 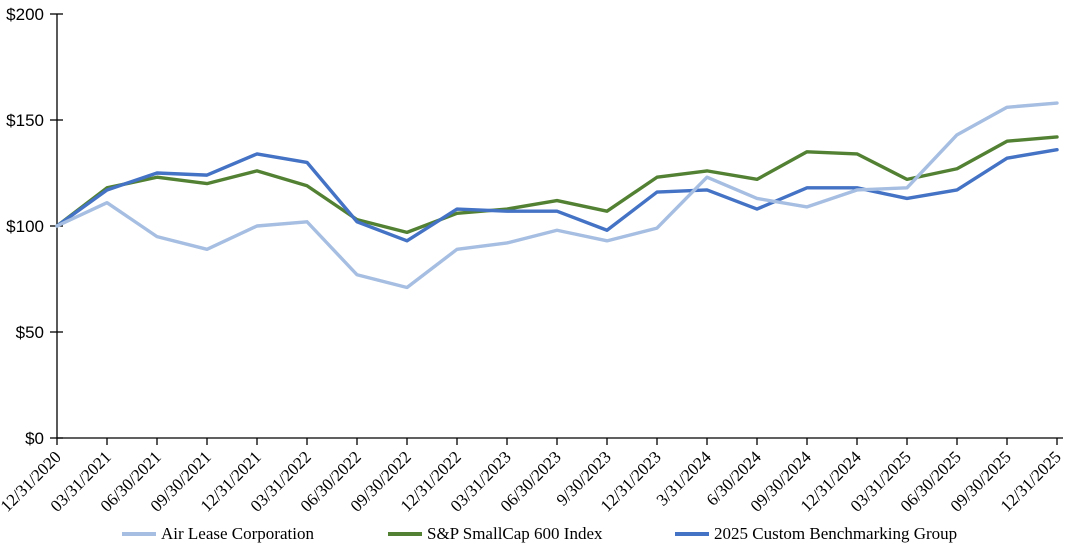 What do you see at coordinates (25, 120) in the screenshot?
I see `y-tick-label: $150` at bounding box center [25, 120].